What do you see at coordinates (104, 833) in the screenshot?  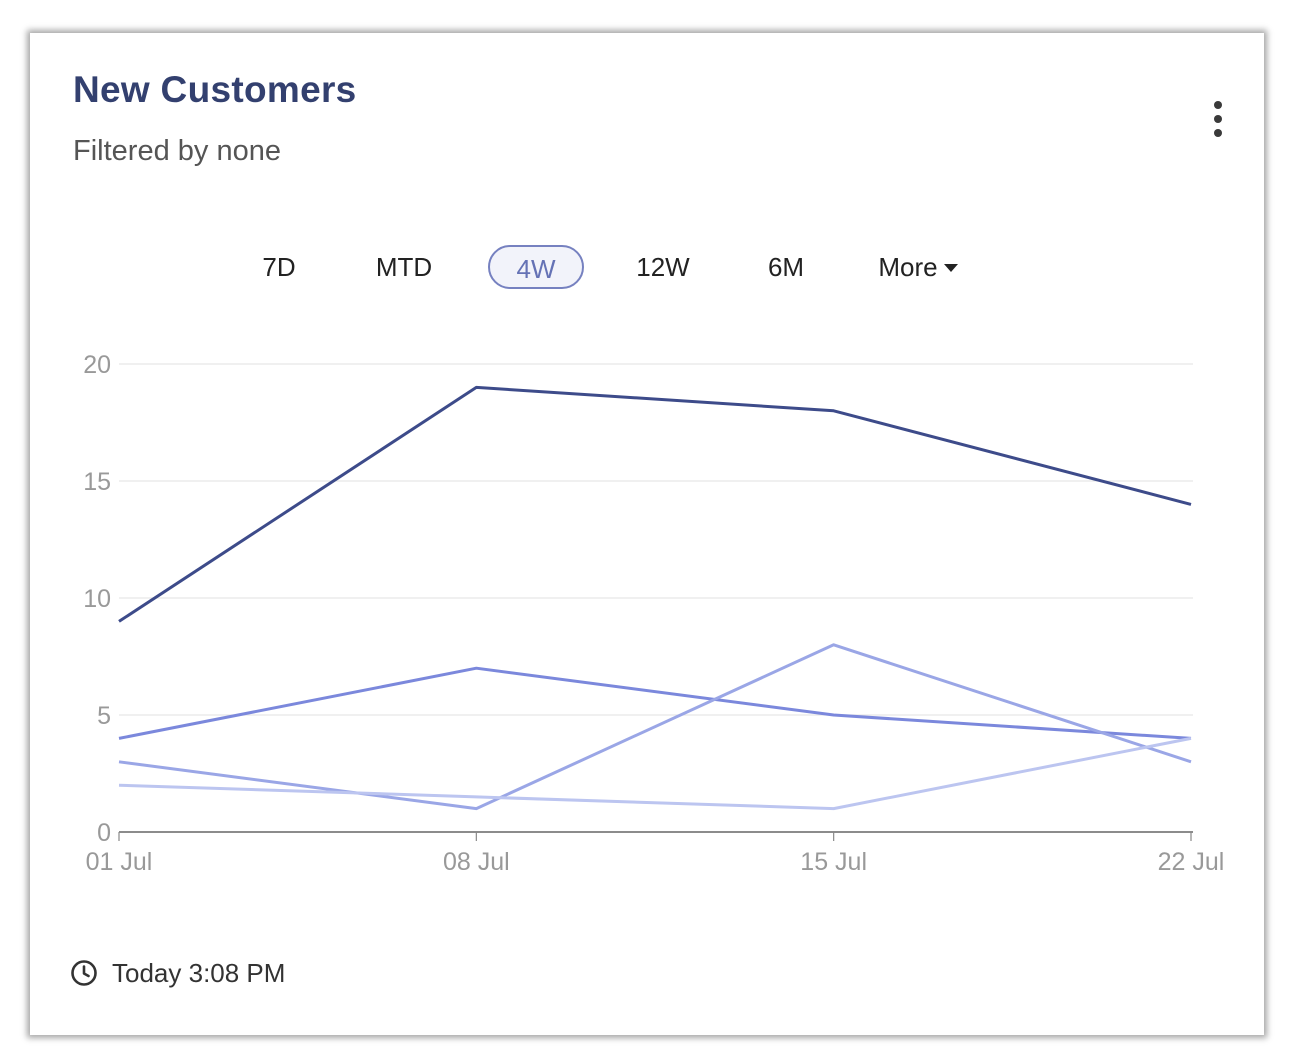 I see `y-tick-label: 0` at bounding box center [104, 833].